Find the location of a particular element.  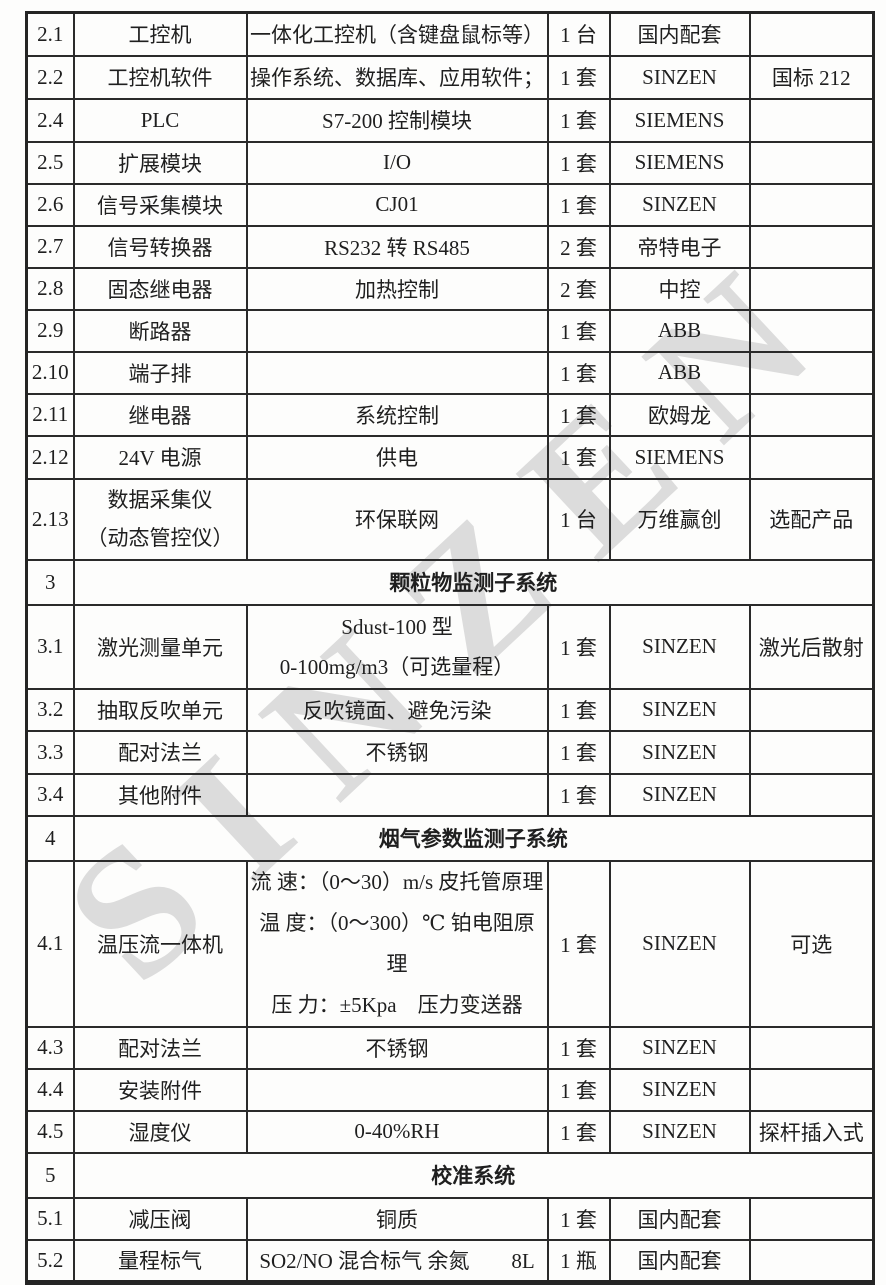

cell-no: 4.5 is located at coordinates (50, 1131).